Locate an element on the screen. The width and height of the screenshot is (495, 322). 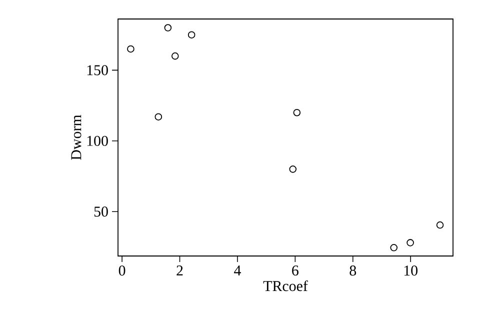
x-tick-label: 6 is located at coordinates (295, 271).